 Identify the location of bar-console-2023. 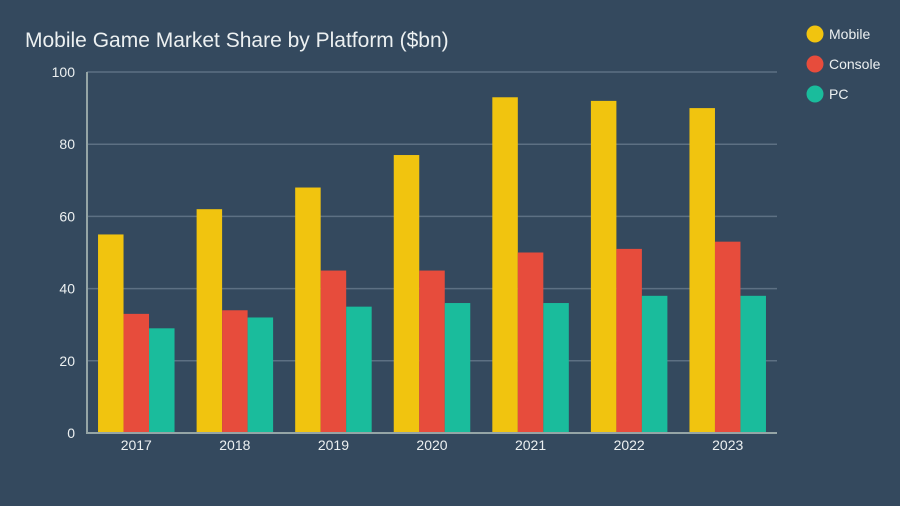
(727, 337).